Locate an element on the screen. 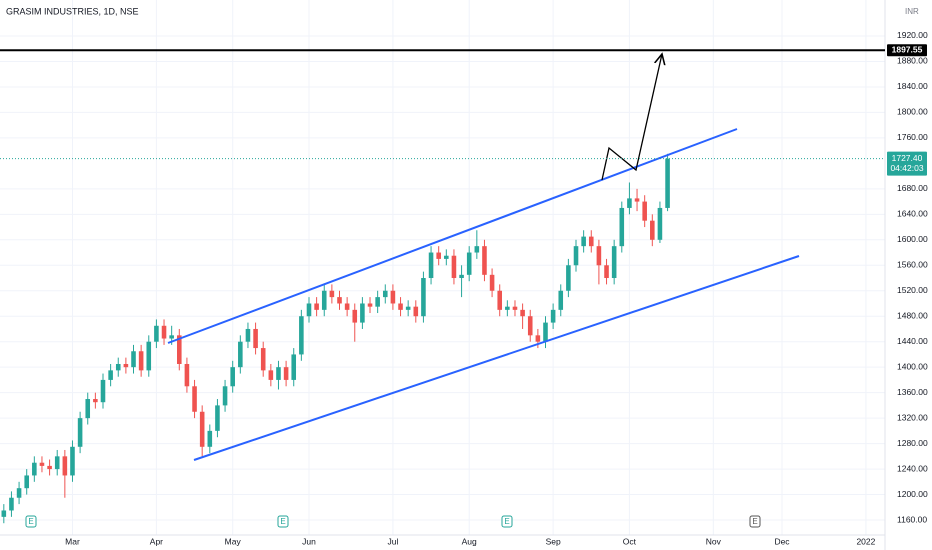 The height and width of the screenshot is (550, 932). y-tick-label: 1920.00 is located at coordinates (912, 35).